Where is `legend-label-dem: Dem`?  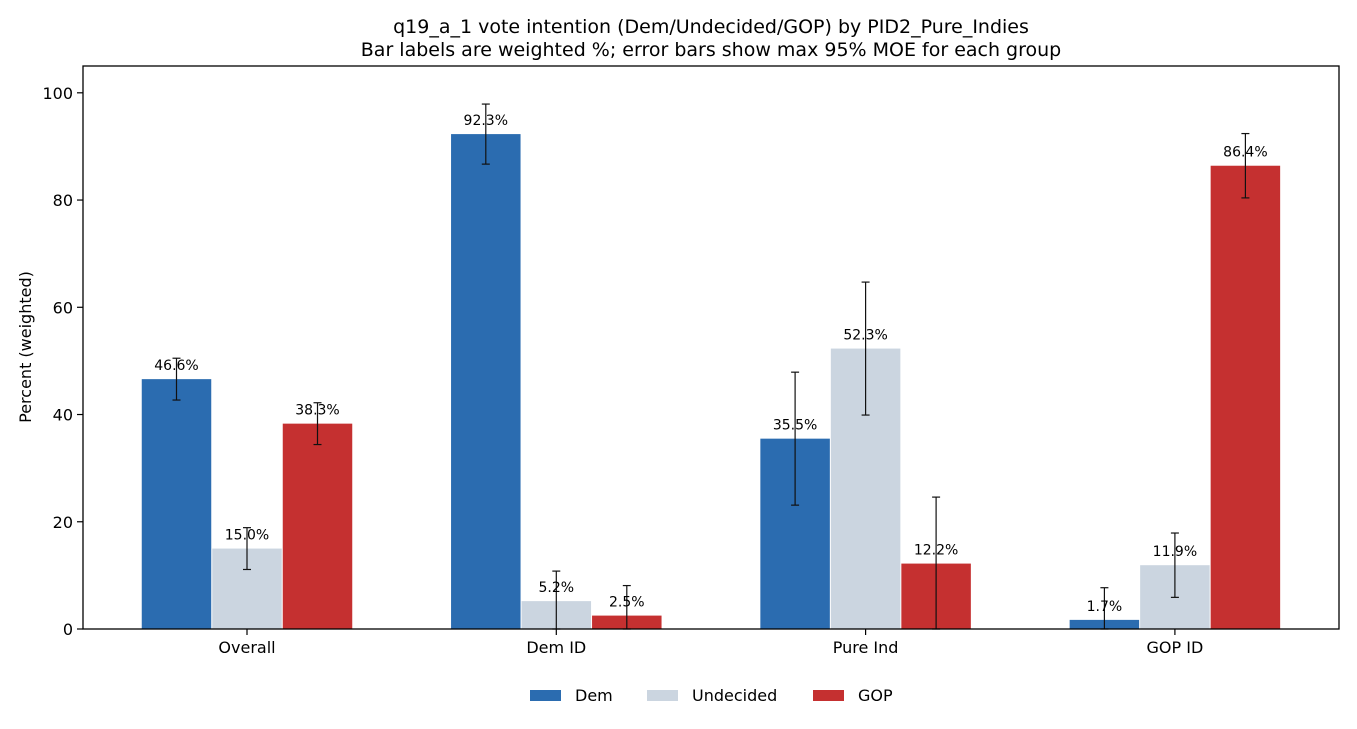 legend-label-dem: Dem is located at coordinates (594, 695).